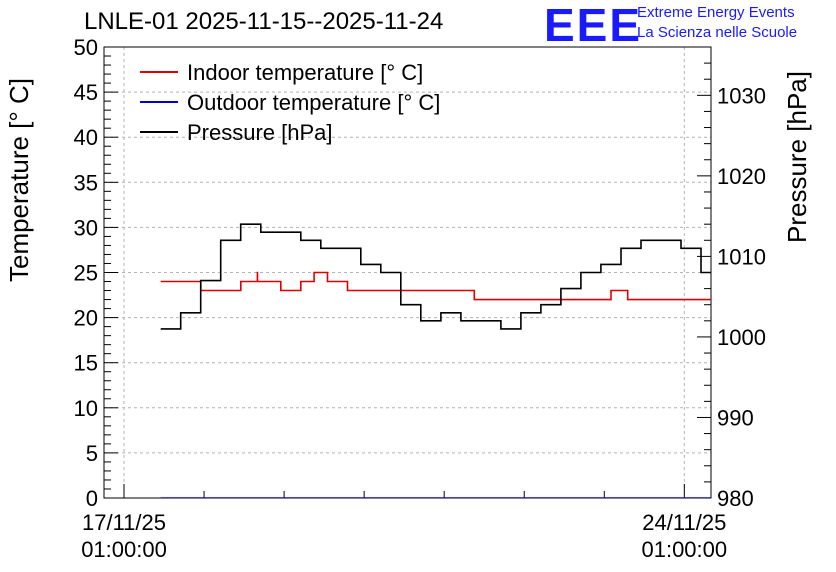 This screenshot has height=572, width=836. Describe the element at coordinates (19, 180) in the screenshot. I see `y-axis-title: Temperature [° C]` at that location.